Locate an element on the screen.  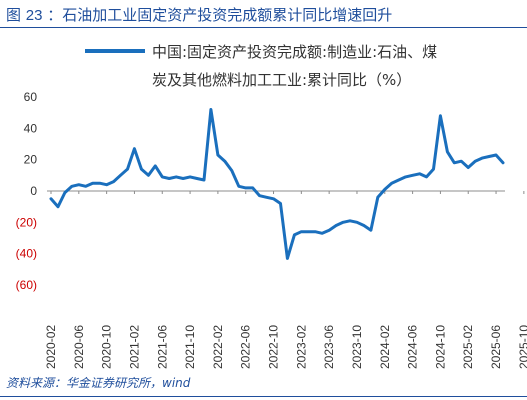
title-rule is located at coordinates (263, 27).